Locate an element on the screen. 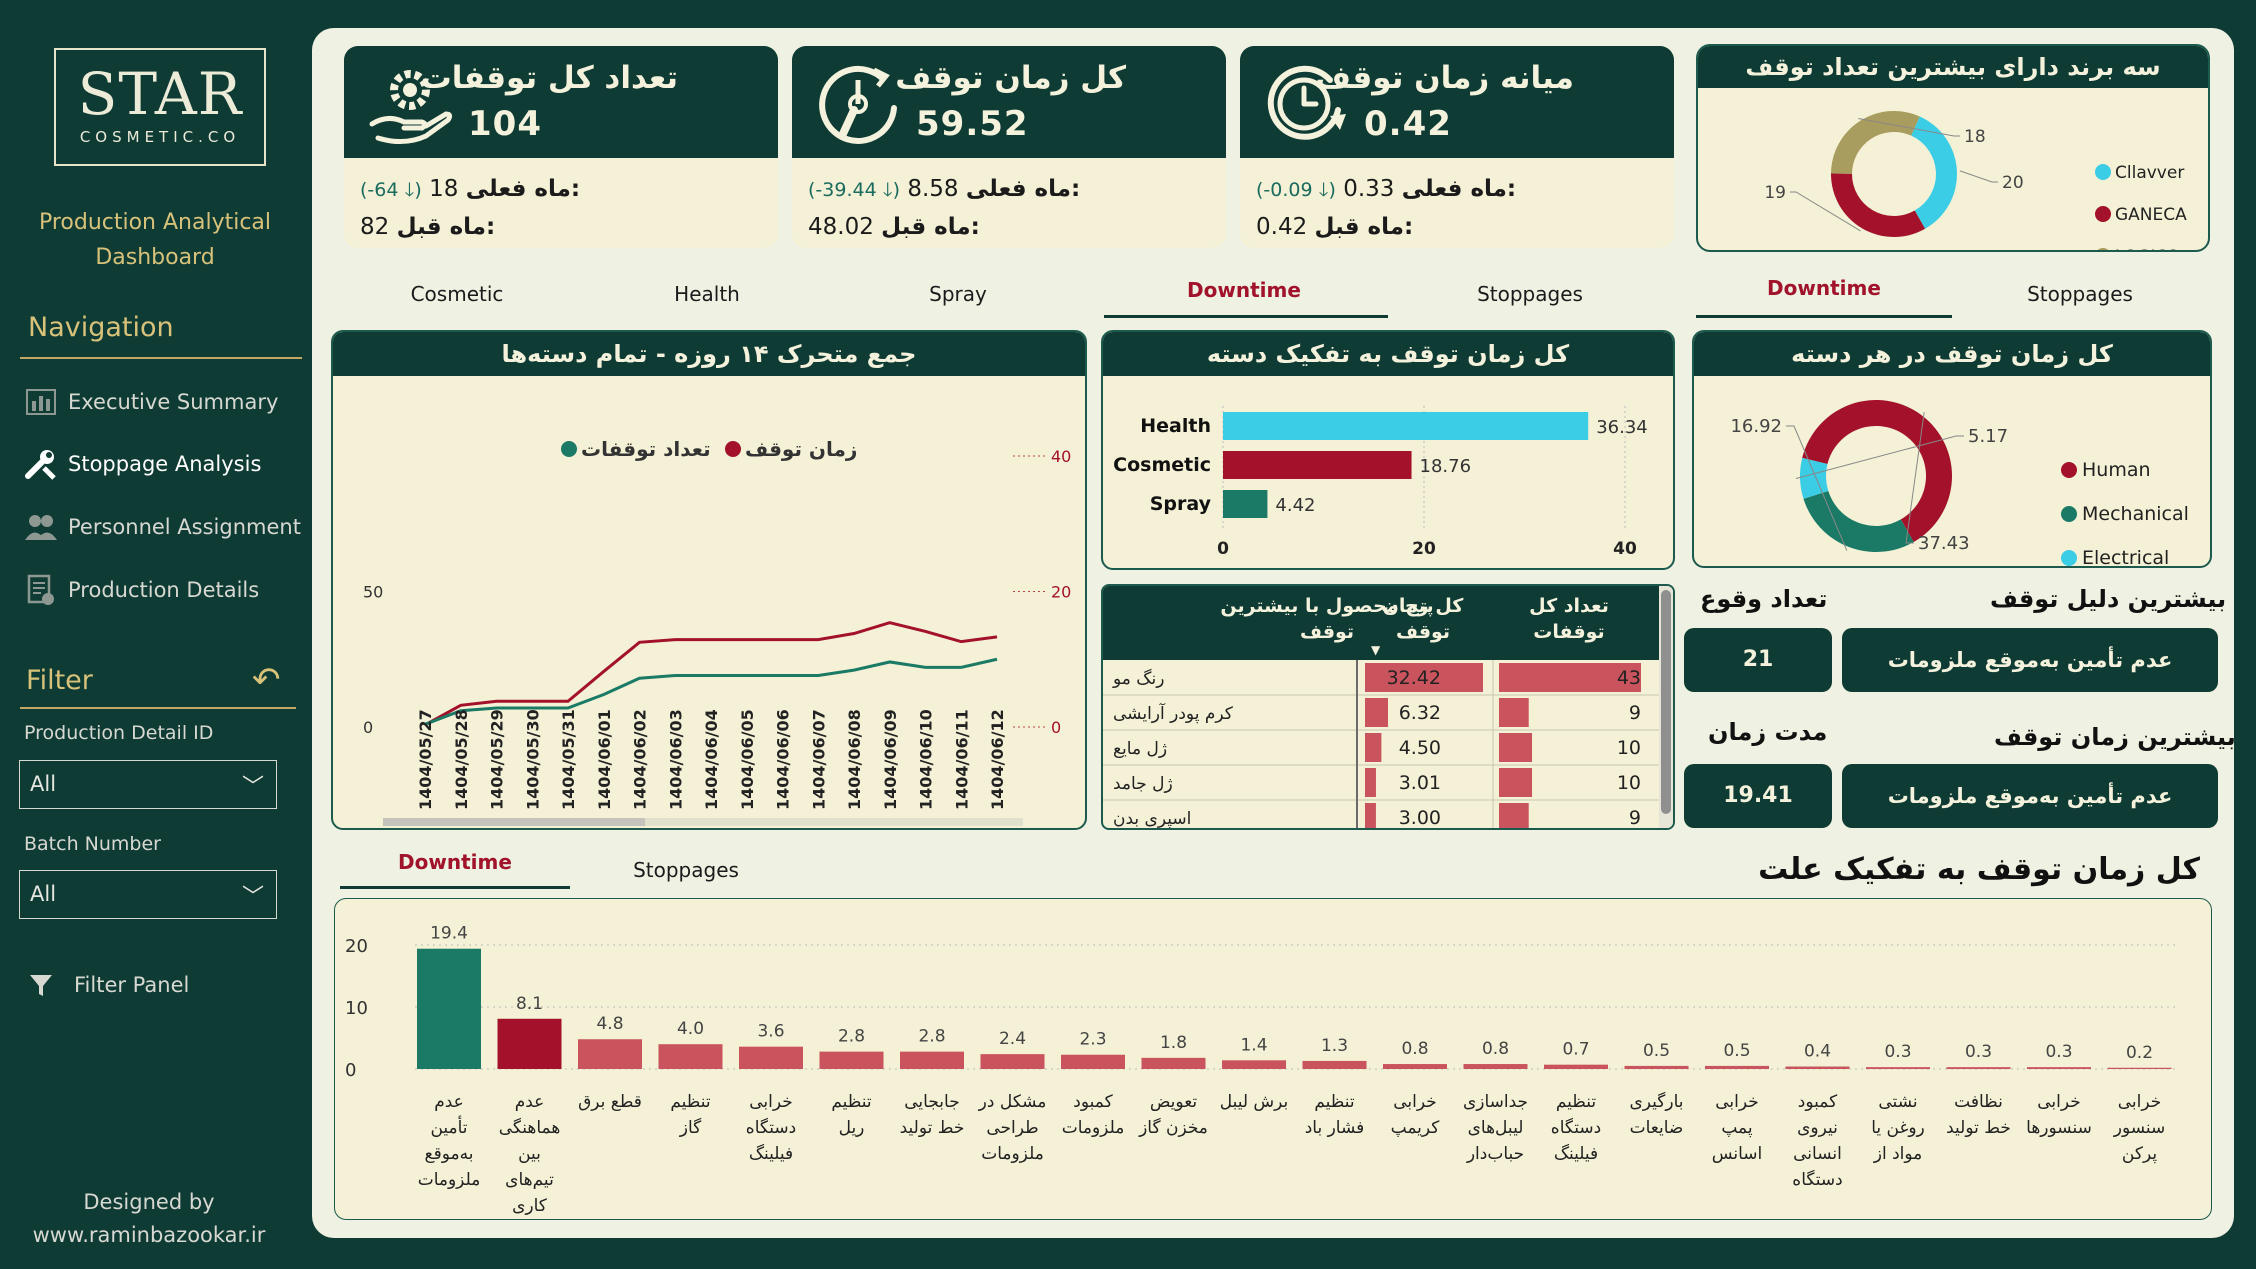  x-tick-label: 1404/06/11 is located at coordinates (961, 759).